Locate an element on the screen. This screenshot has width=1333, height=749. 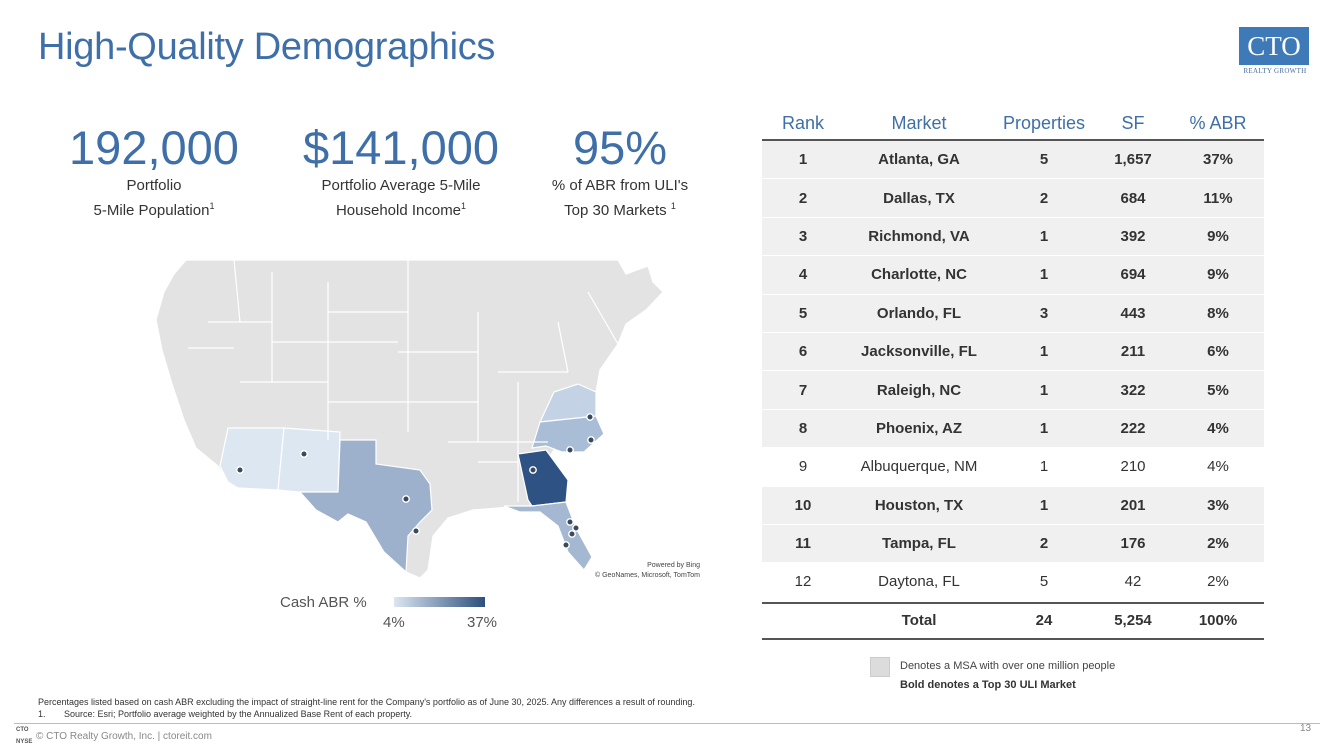
cell-abr: 11% is located at coordinates (1218, 198).